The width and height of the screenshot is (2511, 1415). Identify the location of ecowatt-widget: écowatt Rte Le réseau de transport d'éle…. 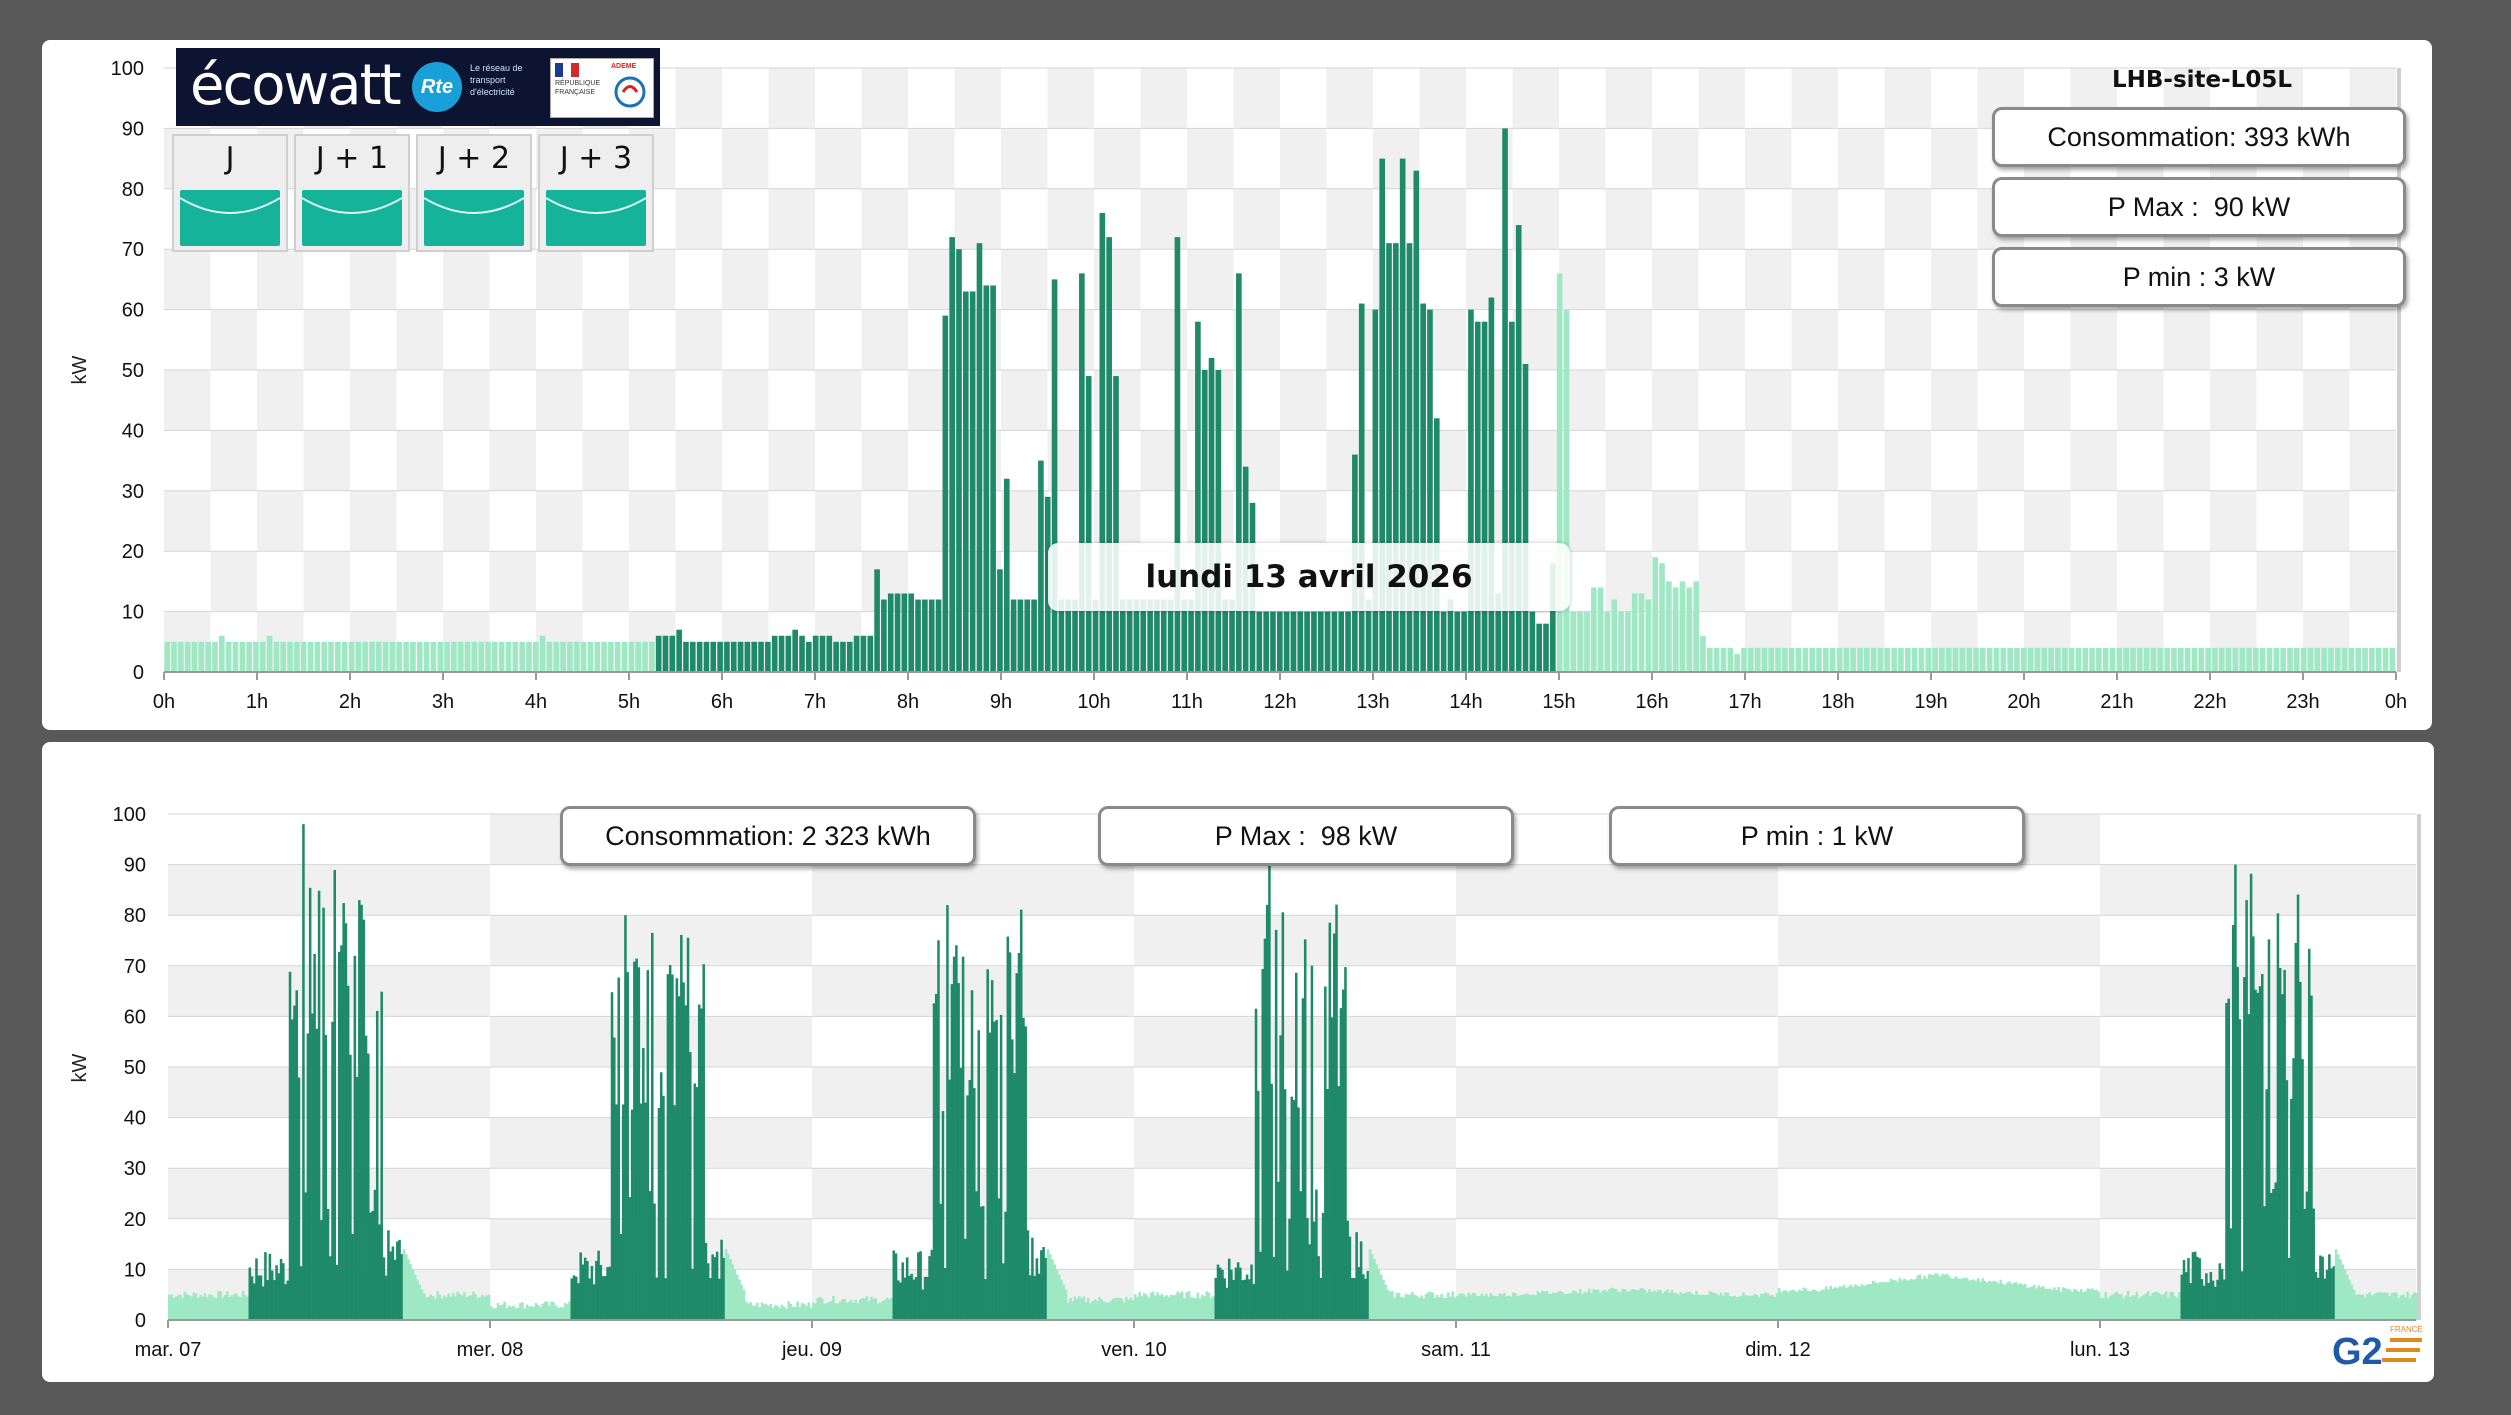
(417, 154).